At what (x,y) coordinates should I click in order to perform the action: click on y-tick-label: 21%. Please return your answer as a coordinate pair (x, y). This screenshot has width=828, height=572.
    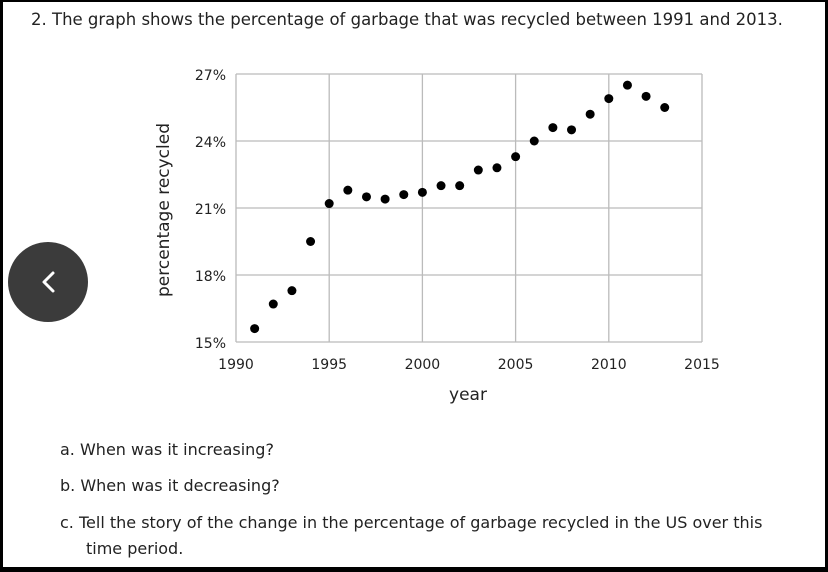
    Looking at the image, I should click on (210, 210).